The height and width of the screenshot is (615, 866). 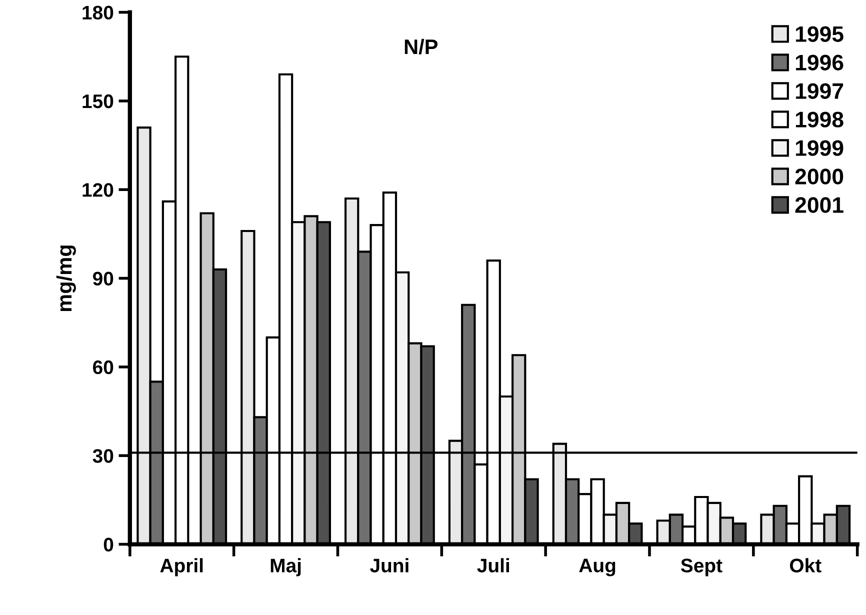 What do you see at coordinates (103, 367) in the screenshot?
I see `y-tick-label: 60` at bounding box center [103, 367].